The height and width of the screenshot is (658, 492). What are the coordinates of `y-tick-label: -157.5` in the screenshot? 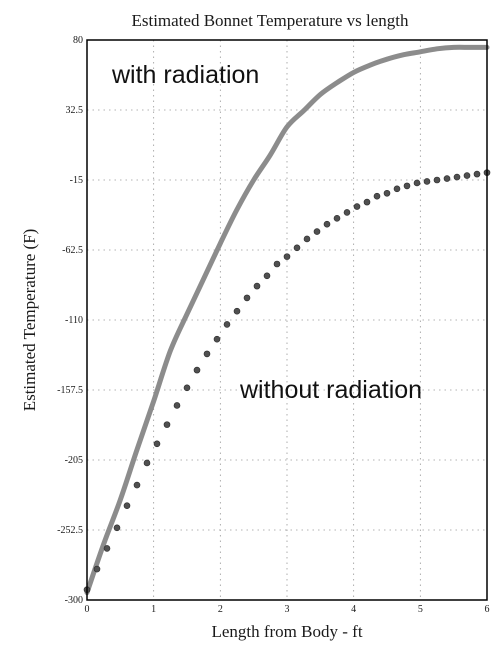 It's located at (70, 390).